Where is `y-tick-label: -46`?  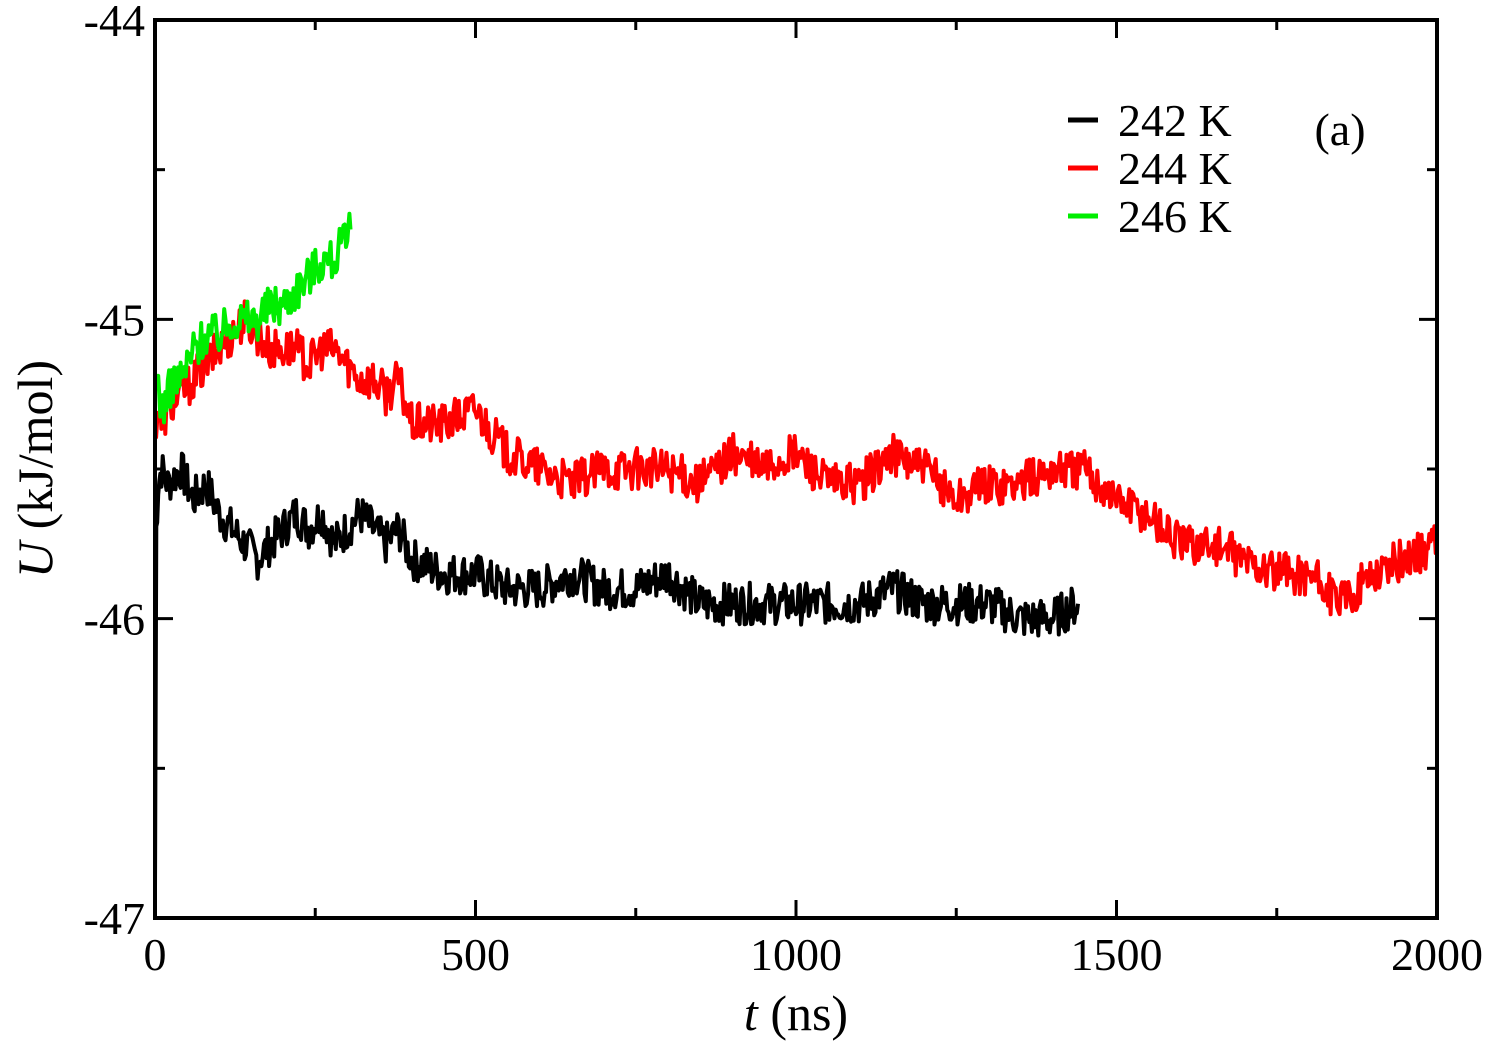 y-tick-label: -46 is located at coordinates (114, 619).